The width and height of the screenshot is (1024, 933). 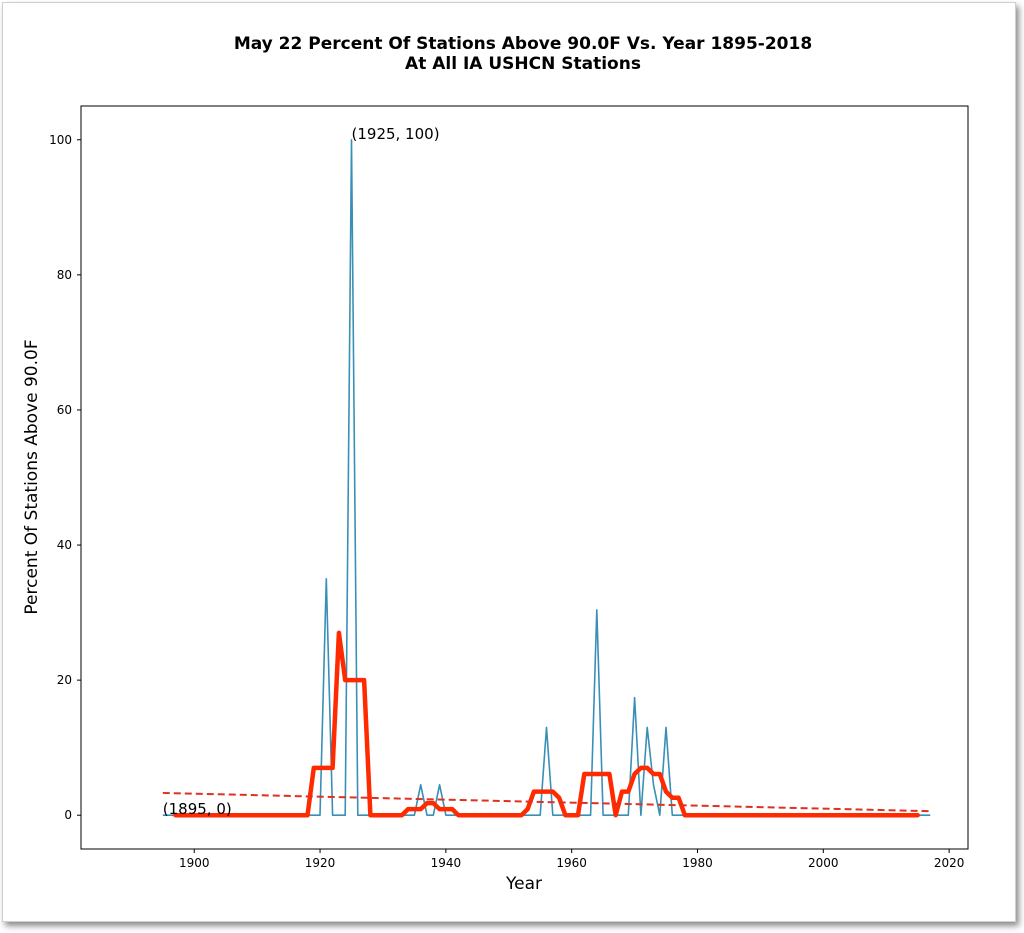 I want to click on x-axis: 1900 1920 1940 1960 1980 2000 2020, so click(x=571, y=859).